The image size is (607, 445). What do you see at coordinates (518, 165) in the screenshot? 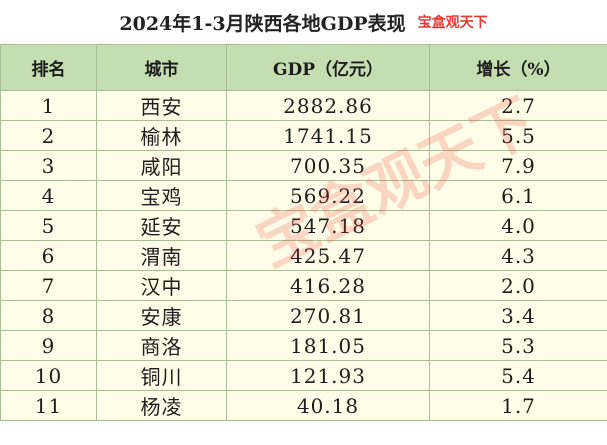
I see `growth-cell: 7.9` at bounding box center [518, 165].